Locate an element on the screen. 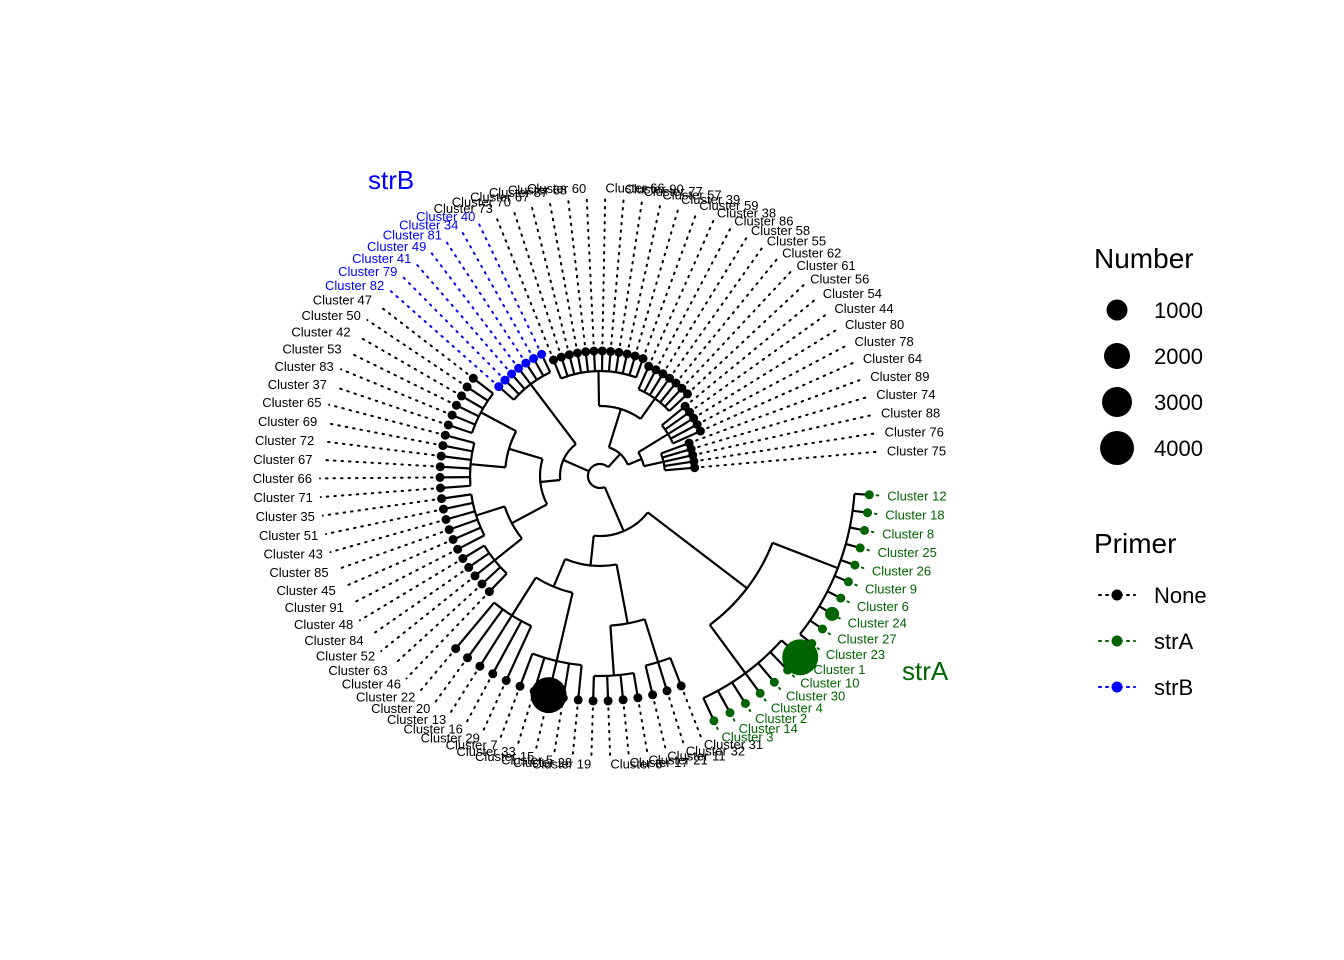  tip-label: Cluster 16 is located at coordinates (433, 729).